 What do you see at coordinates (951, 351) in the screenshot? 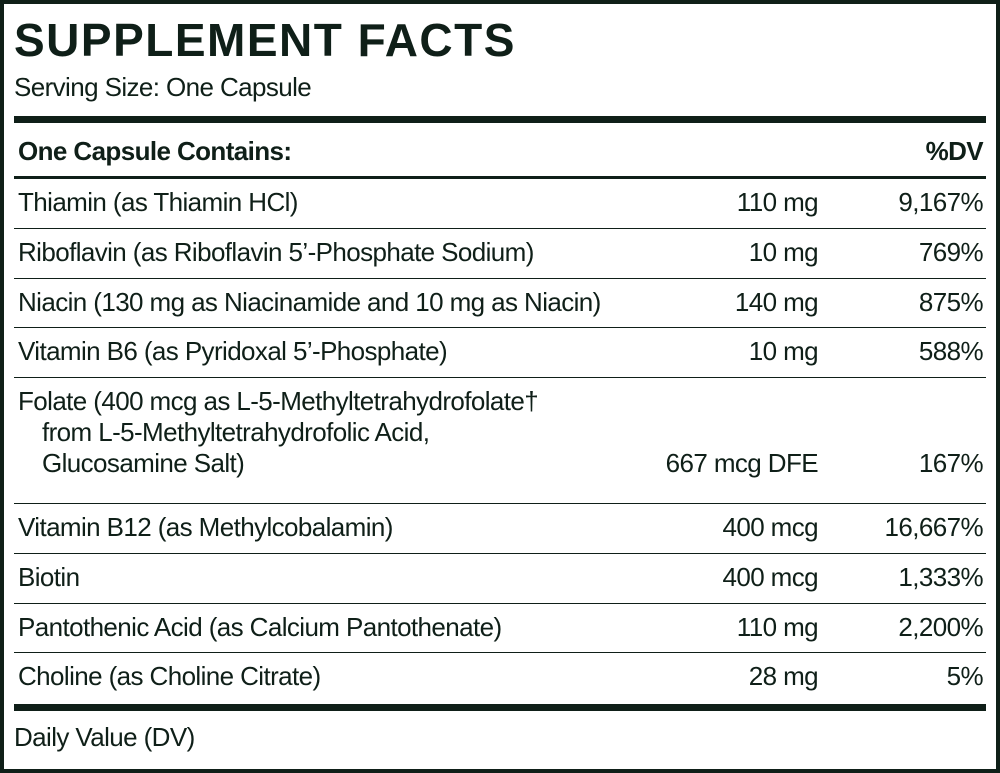
I see `nutrient-dv: 588%` at bounding box center [951, 351].